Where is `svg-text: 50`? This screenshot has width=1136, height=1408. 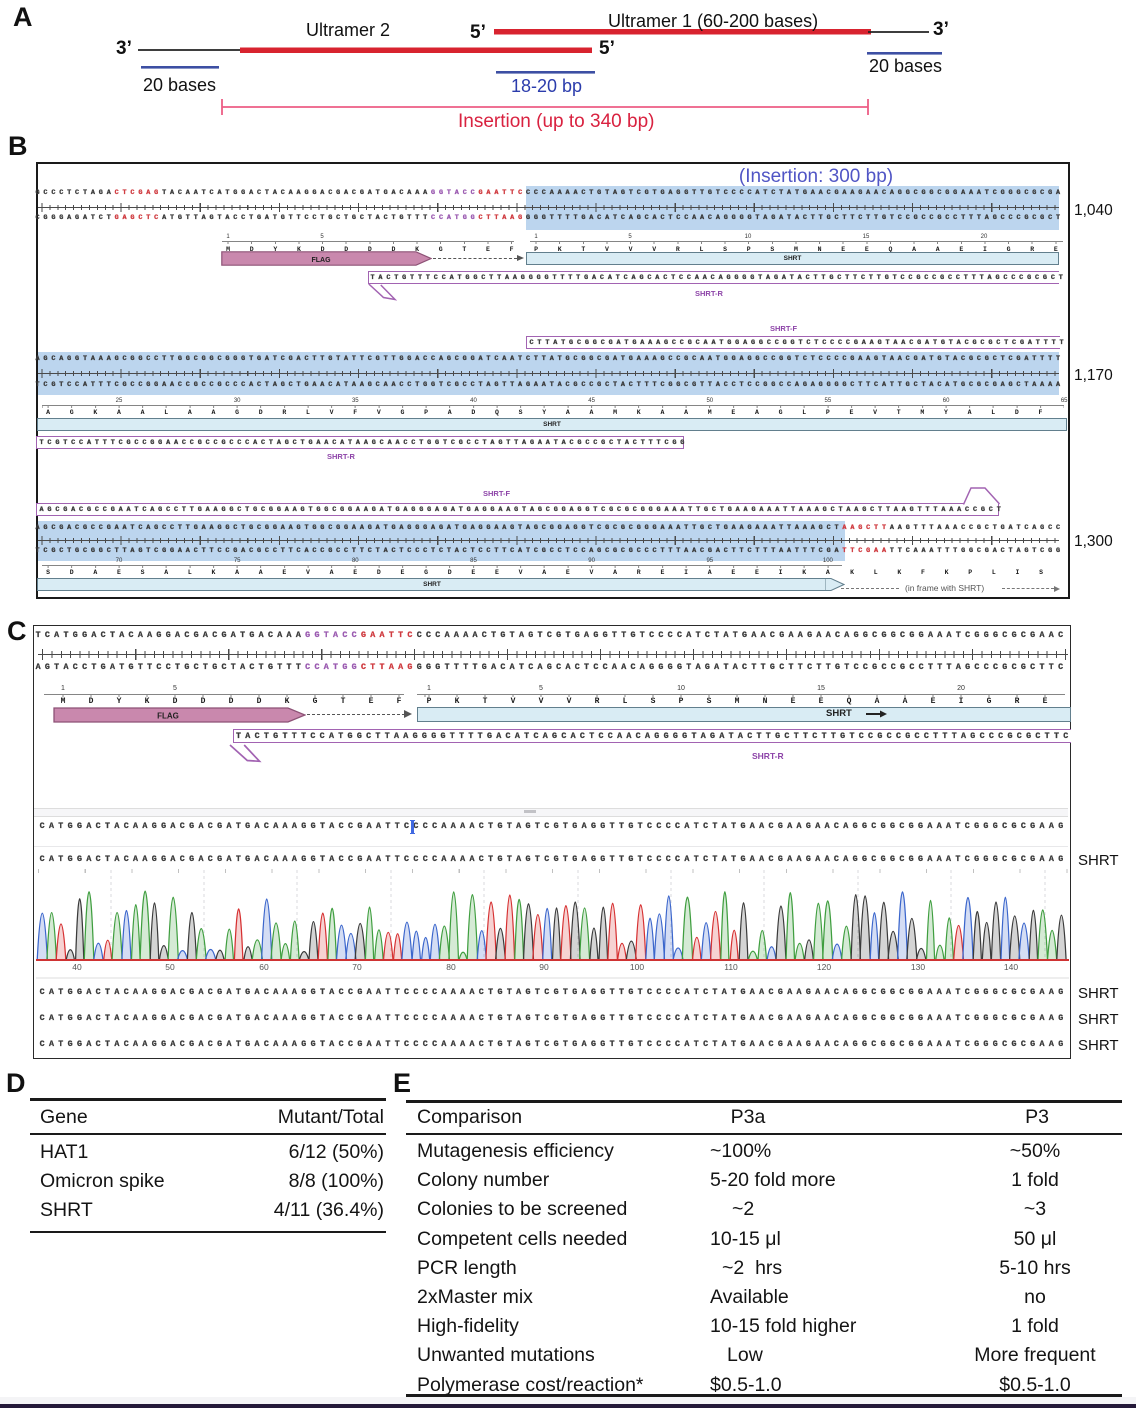
svg-text: 50 is located at coordinates (170, 967).